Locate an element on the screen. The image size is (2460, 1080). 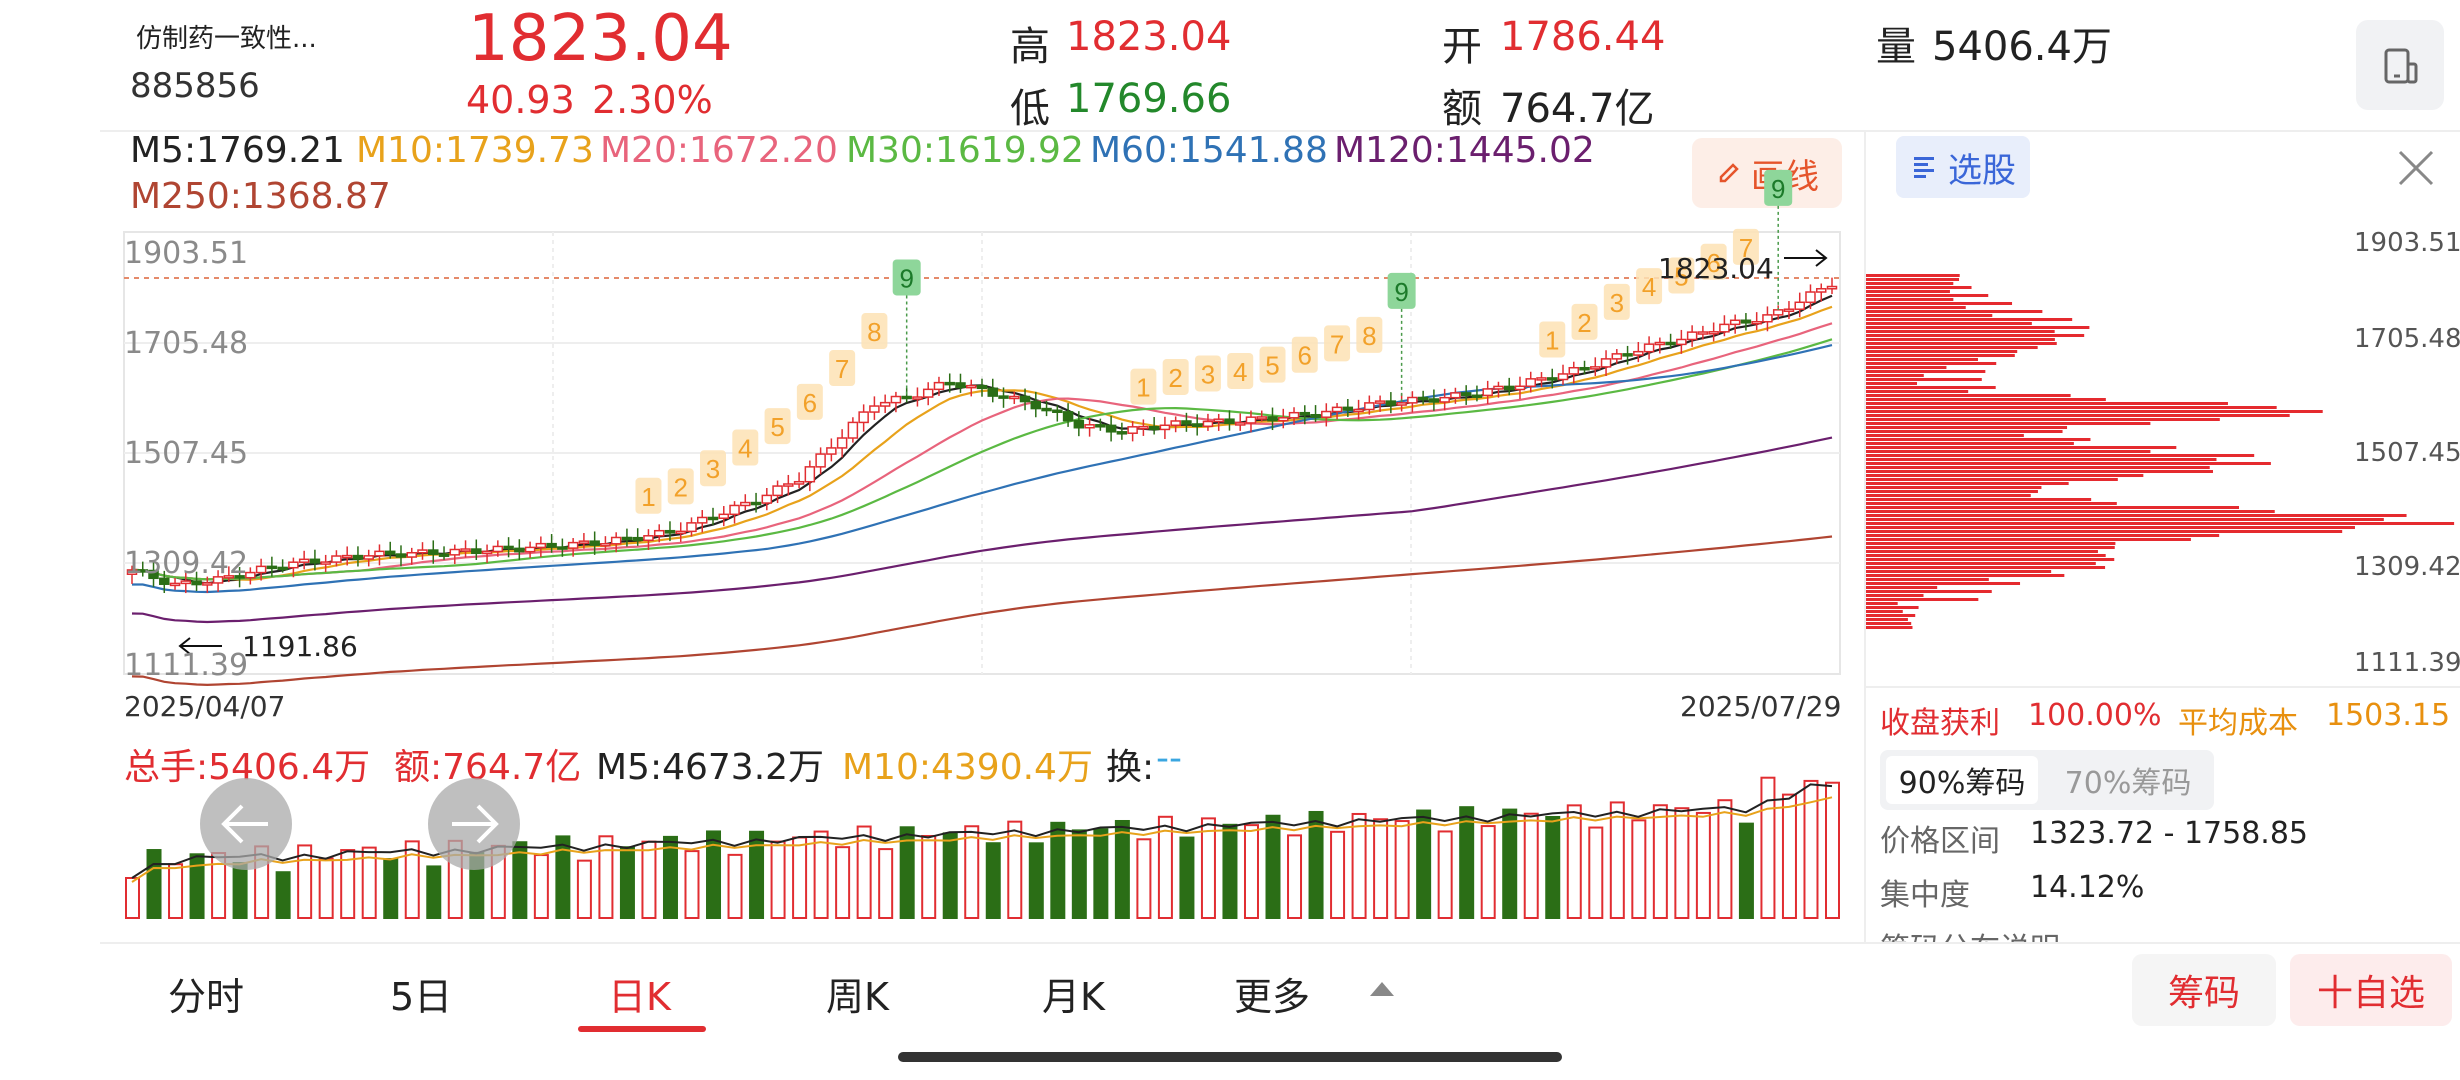
avg-cost-value: 1503.15 is located at coordinates (2388, 715).